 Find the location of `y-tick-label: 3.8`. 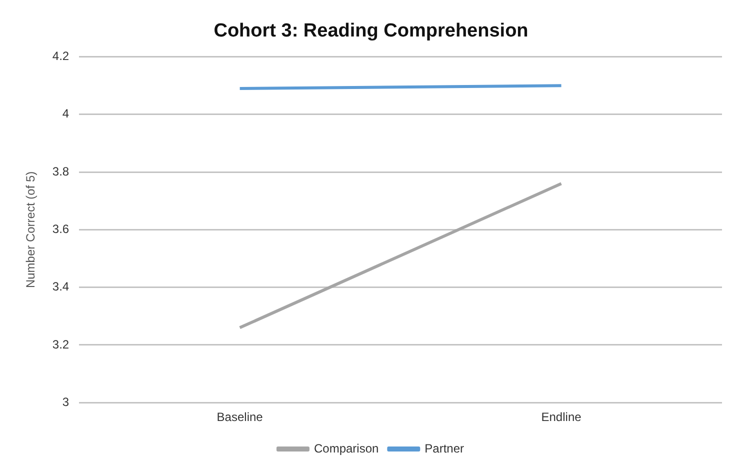

y-tick-label: 3.8 is located at coordinates (61, 171).